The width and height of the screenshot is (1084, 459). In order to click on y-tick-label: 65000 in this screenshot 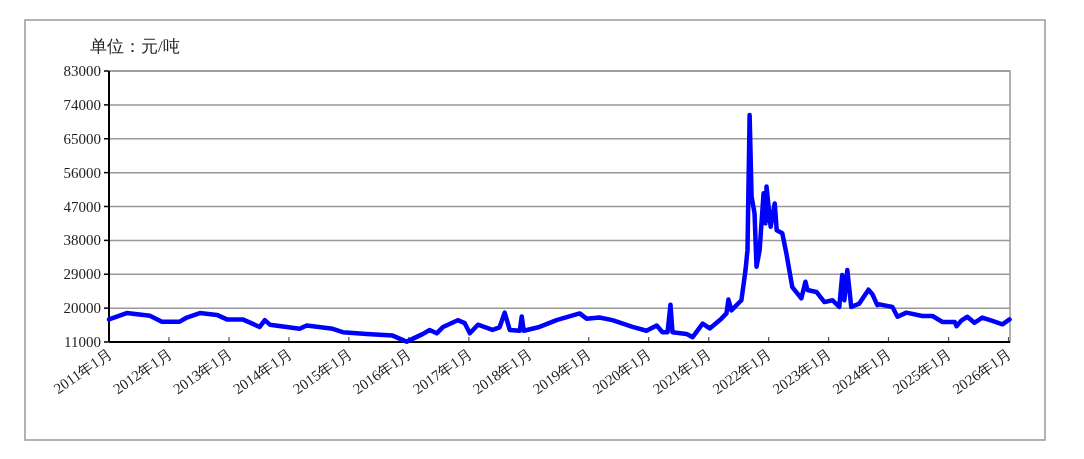, I will do `click(82, 138)`.